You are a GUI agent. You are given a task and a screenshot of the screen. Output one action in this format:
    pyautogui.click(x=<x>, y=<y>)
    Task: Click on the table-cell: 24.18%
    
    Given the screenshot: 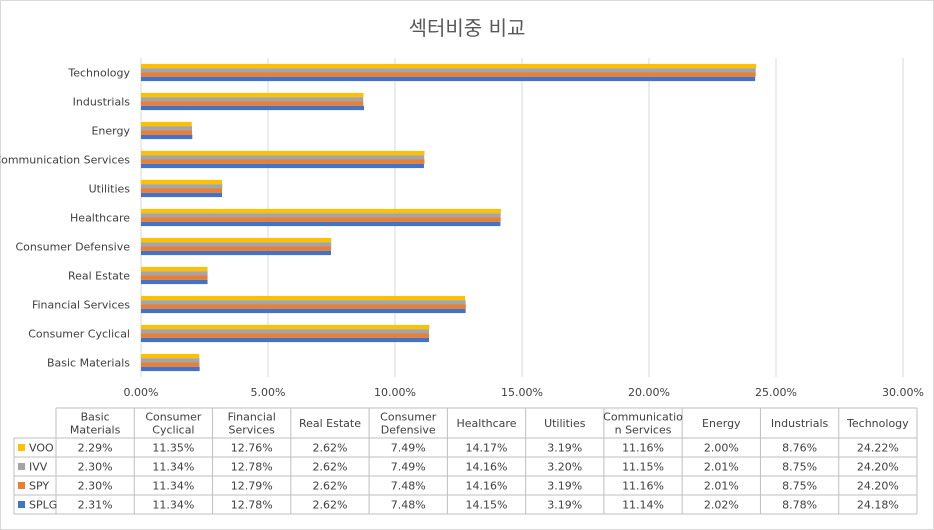 What is the action you would take?
    pyautogui.click(x=878, y=505)
    